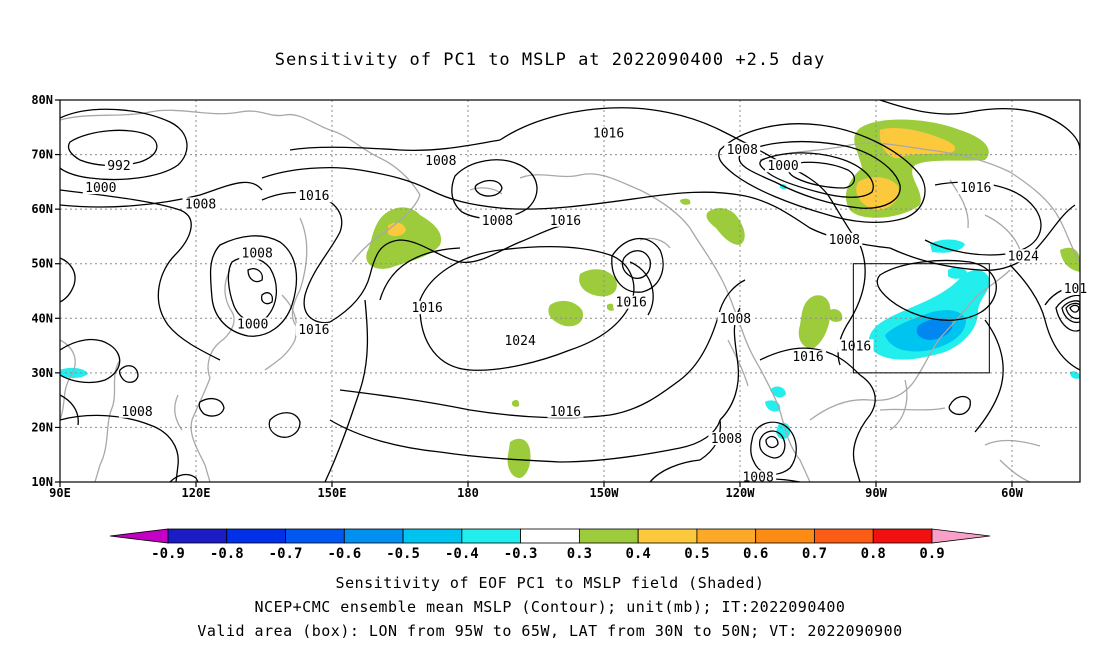 The width and height of the screenshot is (1100, 650). What do you see at coordinates (168, 554) in the screenshot?
I see `colorbar-label: -0.9` at bounding box center [168, 554].